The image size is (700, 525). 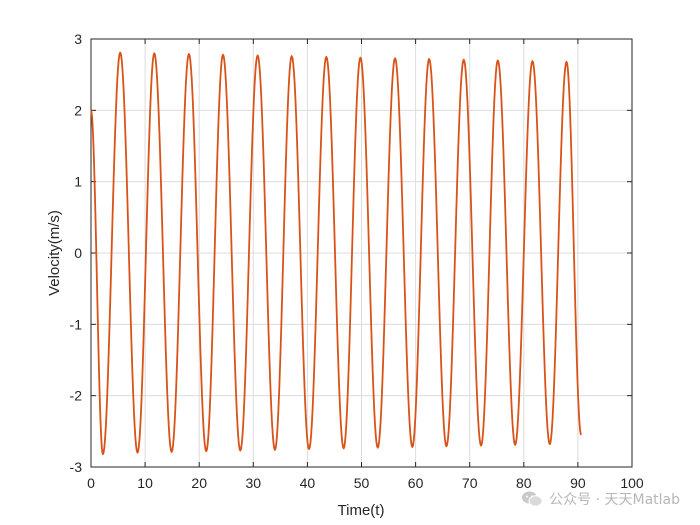 What do you see at coordinates (76, 467) in the screenshot?
I see `y-tick-label: -3` at bounding box center [76, 467].